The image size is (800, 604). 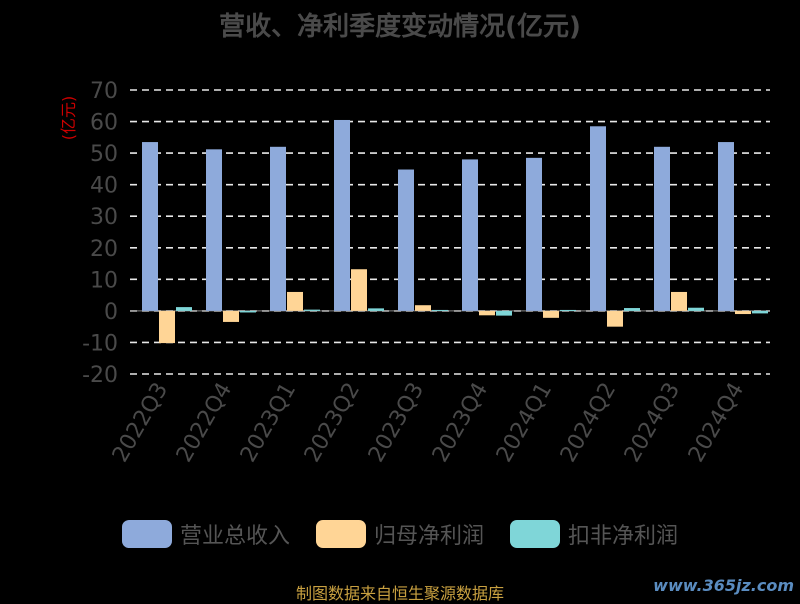 What do you see at coordinates (146, 534) in the screenshot?
I see `legend-swatch-revenue` at bounding box center [146, 534].